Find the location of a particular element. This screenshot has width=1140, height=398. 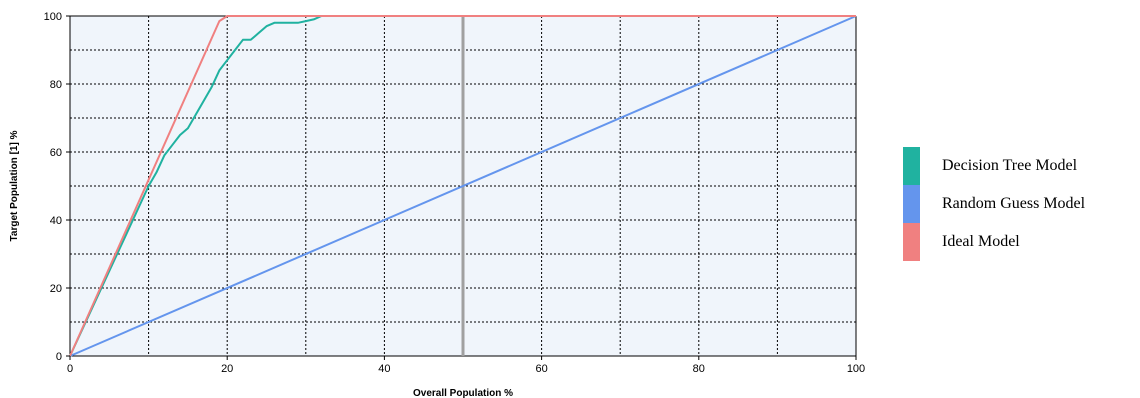

legend-label-random-guess: Random Guess Model is located at coordinates (1014, 203).